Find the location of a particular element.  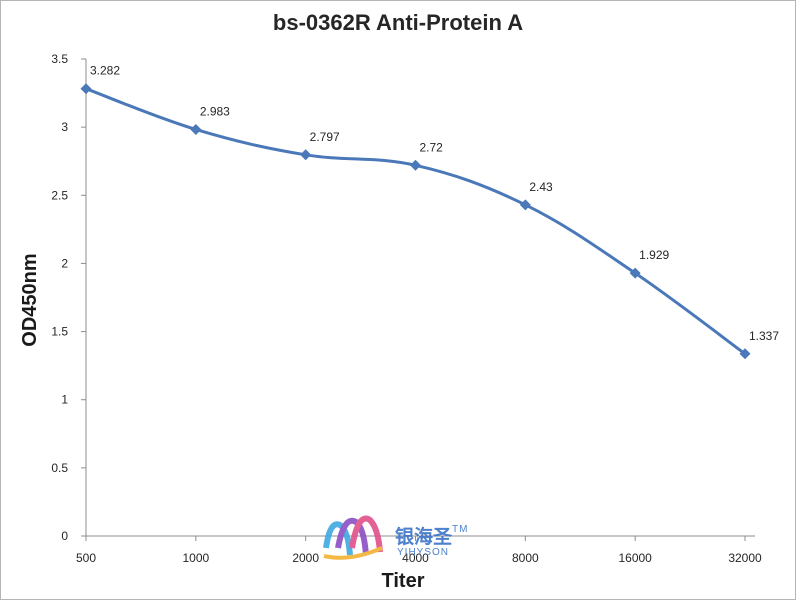

y-tick-label: 2.5 is located at coordinates (59, 195).